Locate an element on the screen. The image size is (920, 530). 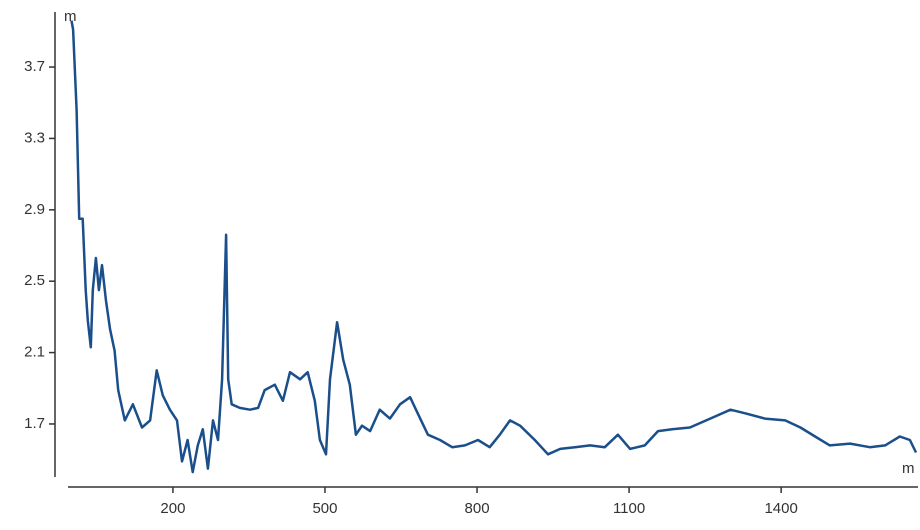
x-tick-label: 500 is located at coordinates (324, 508).